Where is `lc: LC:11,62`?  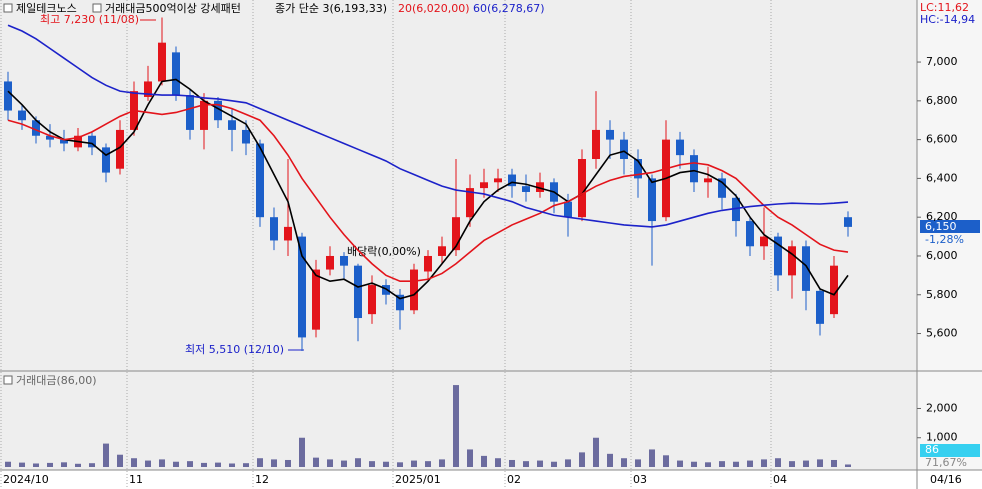
lc: LC:11,62 is located at coordinates (944, 7).